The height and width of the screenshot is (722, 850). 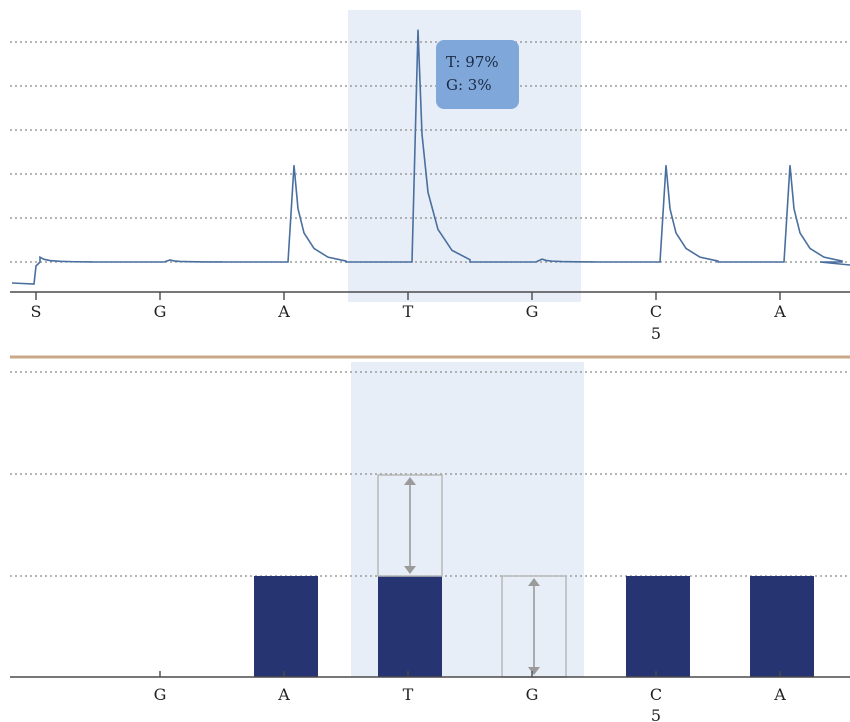 What do you see at coordinates (472, 62) in the screenshot?
I see `allele-tooltip-line: T: 97%` at bounding box center [472, 62].